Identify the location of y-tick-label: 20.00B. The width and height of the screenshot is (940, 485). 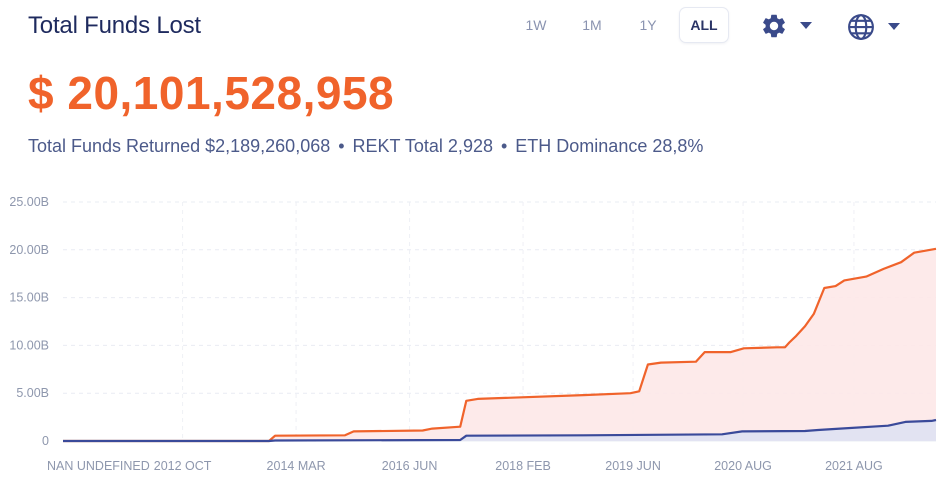
(29, 250).